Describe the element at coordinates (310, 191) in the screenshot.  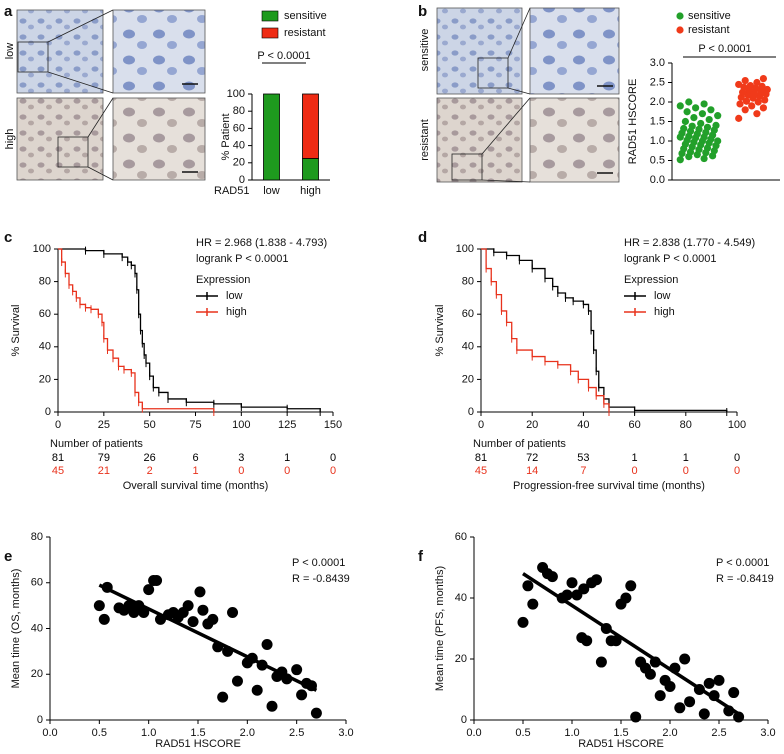
I see `x-tick-label: high` at that location.